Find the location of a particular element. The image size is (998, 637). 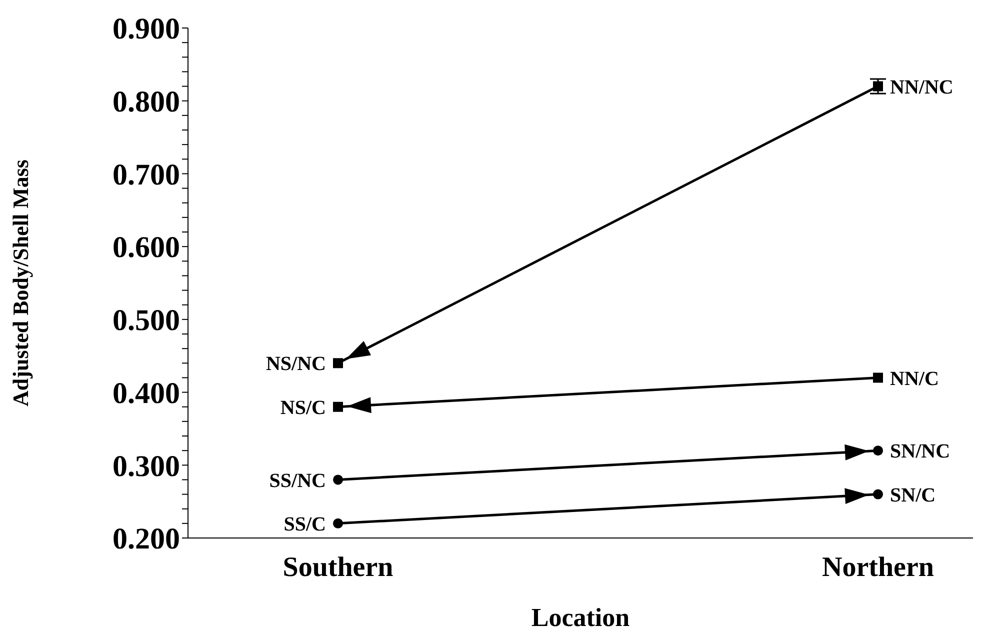

y-tick-label: 0.800 is located at coordinates (146, 102).